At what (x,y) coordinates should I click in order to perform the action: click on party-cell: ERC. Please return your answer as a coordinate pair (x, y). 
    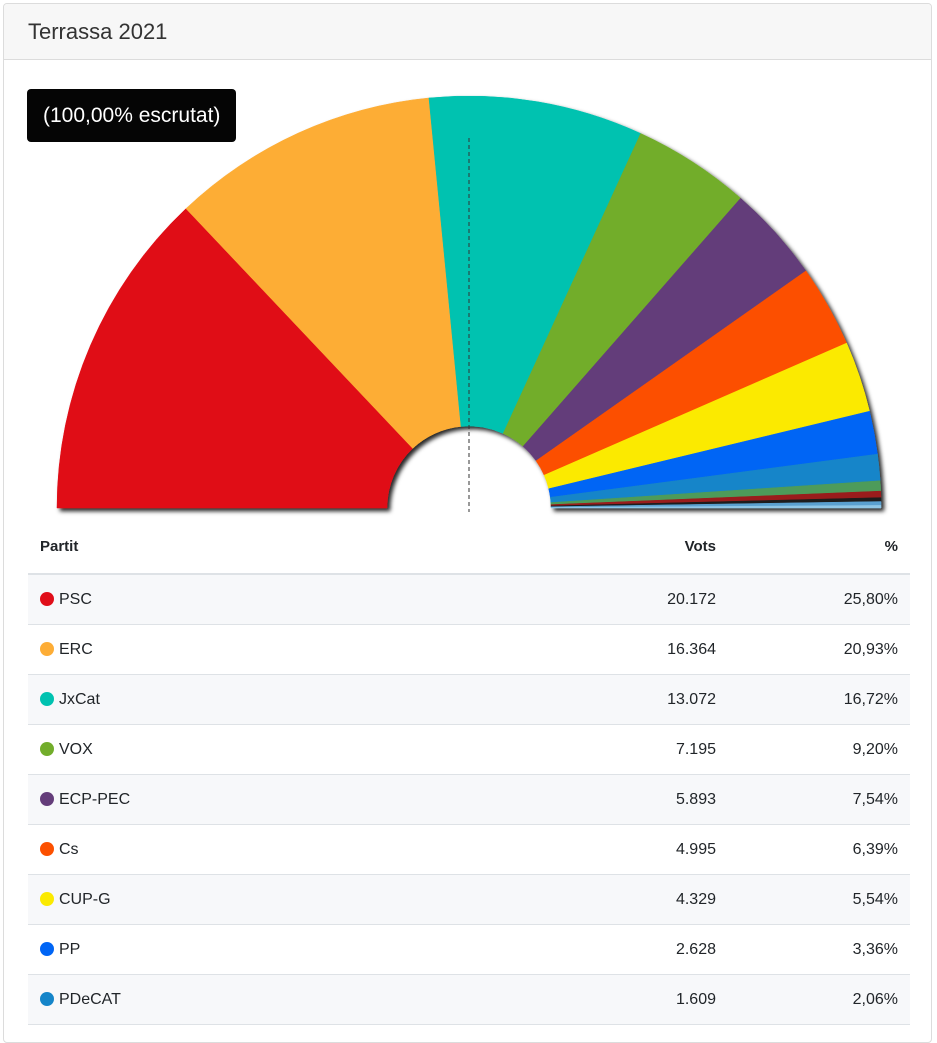
    Looking at the image, I should click on (236, 649).